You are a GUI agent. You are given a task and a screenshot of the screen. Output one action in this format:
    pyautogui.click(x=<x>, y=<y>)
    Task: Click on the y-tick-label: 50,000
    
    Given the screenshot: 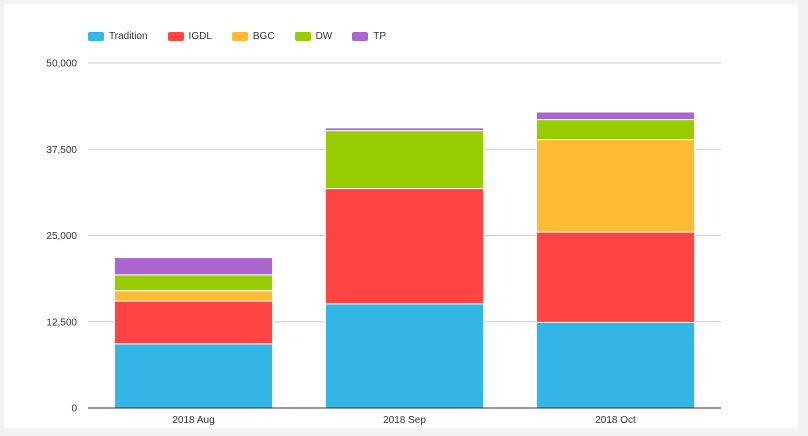 What is the action you would take?
    pyautogui.click(x=61, y=64)
    